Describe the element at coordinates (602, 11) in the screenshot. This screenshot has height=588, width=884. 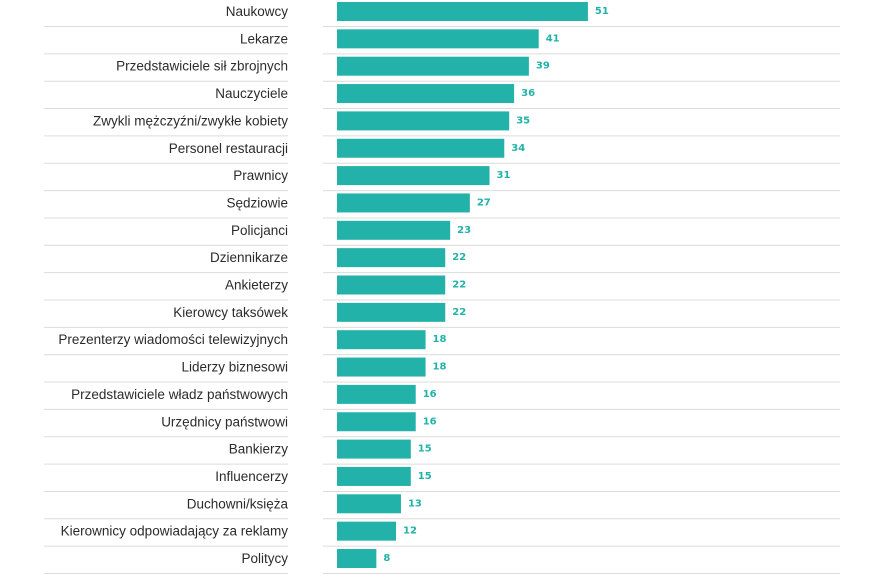
I see `value-label: 51` at that location.